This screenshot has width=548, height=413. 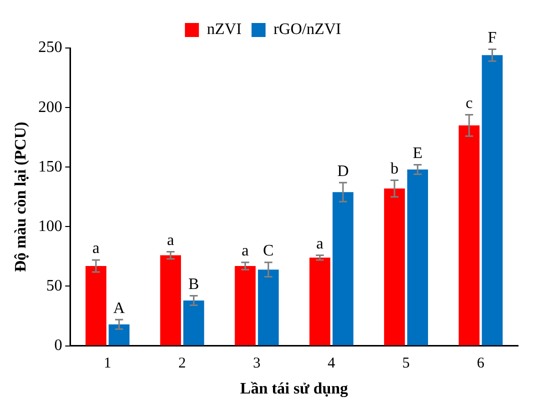 I want to click on data-label: B, so click(x=194, y=284).